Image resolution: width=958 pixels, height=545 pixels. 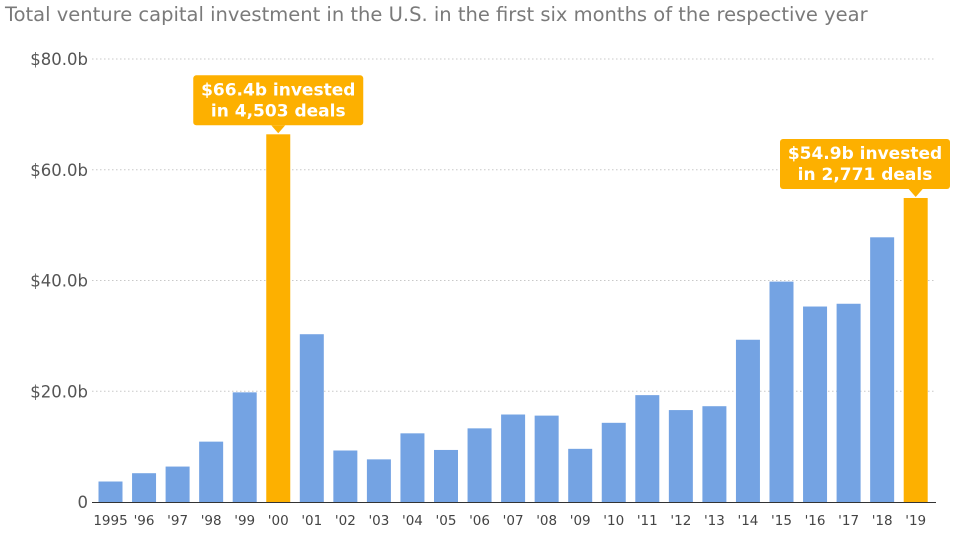 What do you see at coordinates (412, 521) in the screenshot?
I see `x-tick-label: '04` at bounding box center [412, 521].